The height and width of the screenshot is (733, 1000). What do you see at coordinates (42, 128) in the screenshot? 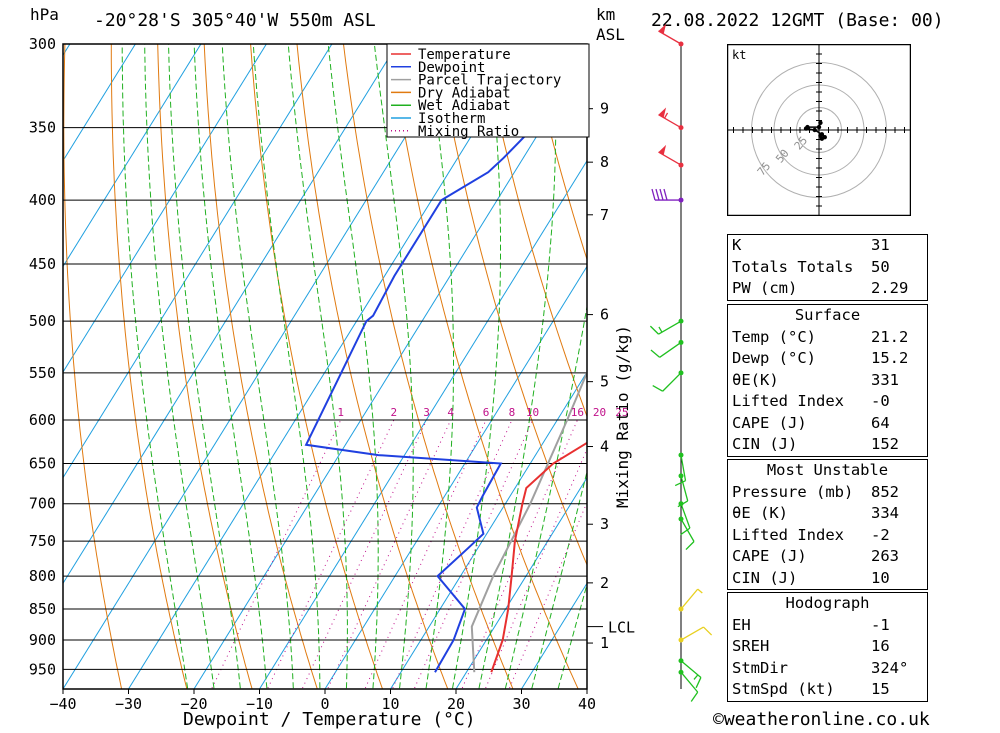
I see `pressure-tick-label: 350` at bounding box center [42, 128].